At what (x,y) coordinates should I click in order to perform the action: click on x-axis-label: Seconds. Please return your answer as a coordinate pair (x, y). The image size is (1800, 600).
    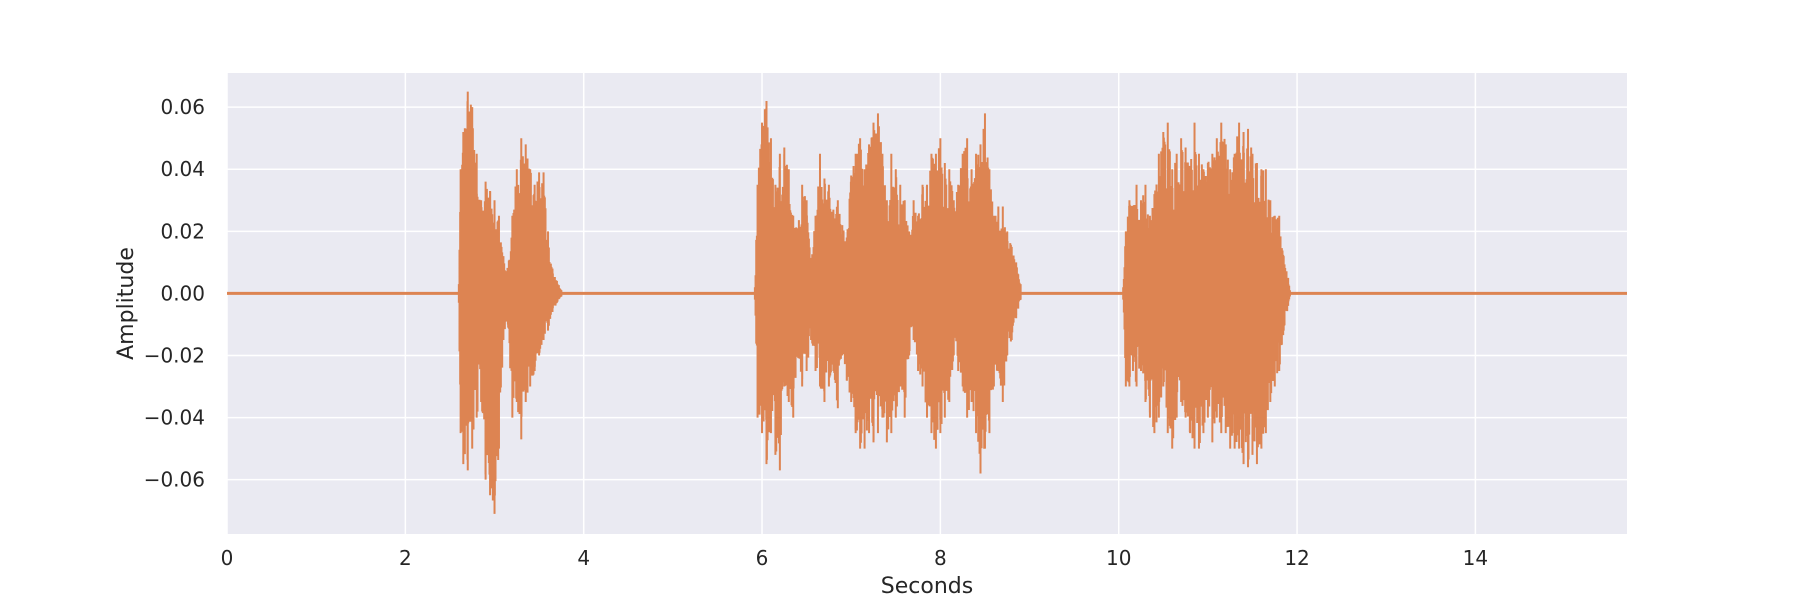
    Looking at the image, I should click on (927, 586).